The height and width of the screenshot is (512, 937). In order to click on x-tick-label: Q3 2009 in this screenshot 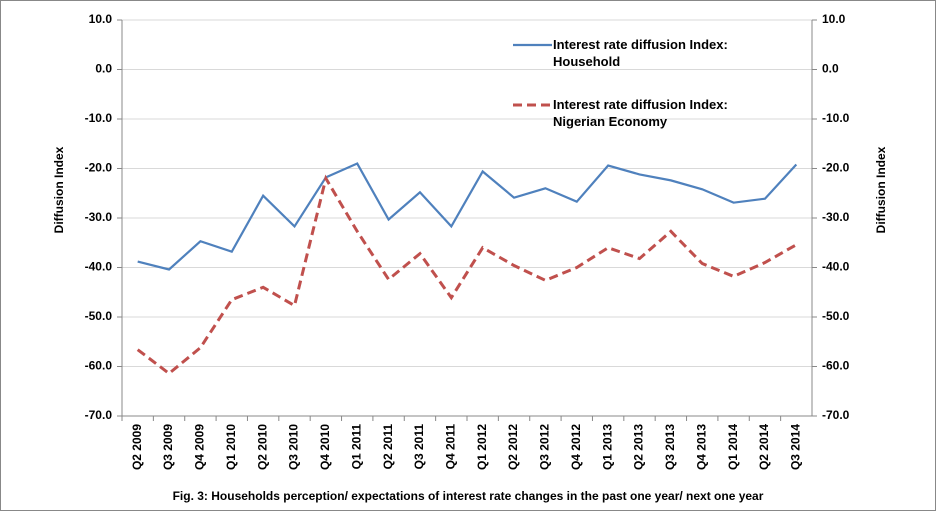, I will do `click(168, 447)`.